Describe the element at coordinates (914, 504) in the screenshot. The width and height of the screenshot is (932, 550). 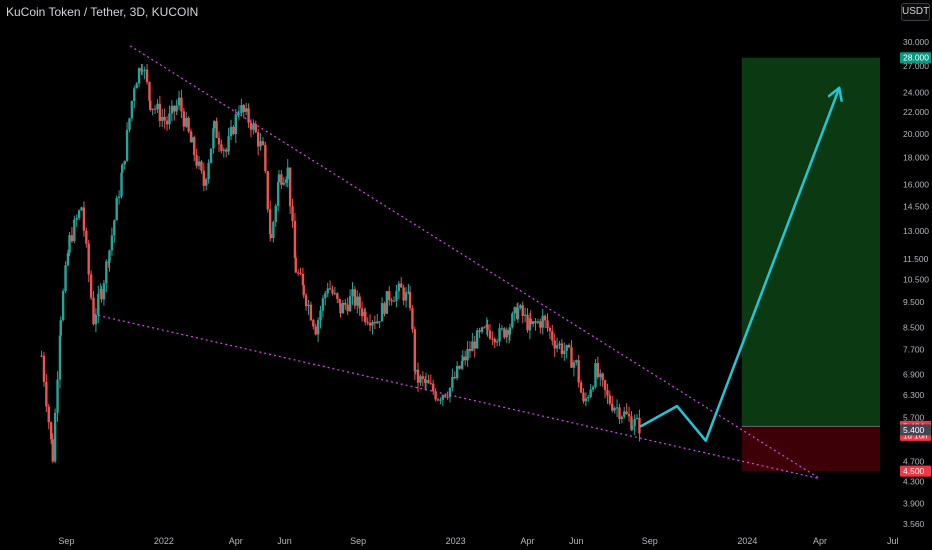
I see `y-tick-label: 3.900` at that location.